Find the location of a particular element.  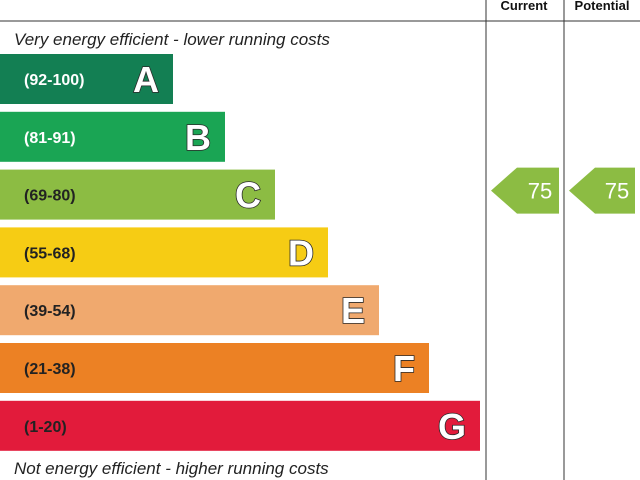

band-g-letter: G is located at coordinates (452, 426).